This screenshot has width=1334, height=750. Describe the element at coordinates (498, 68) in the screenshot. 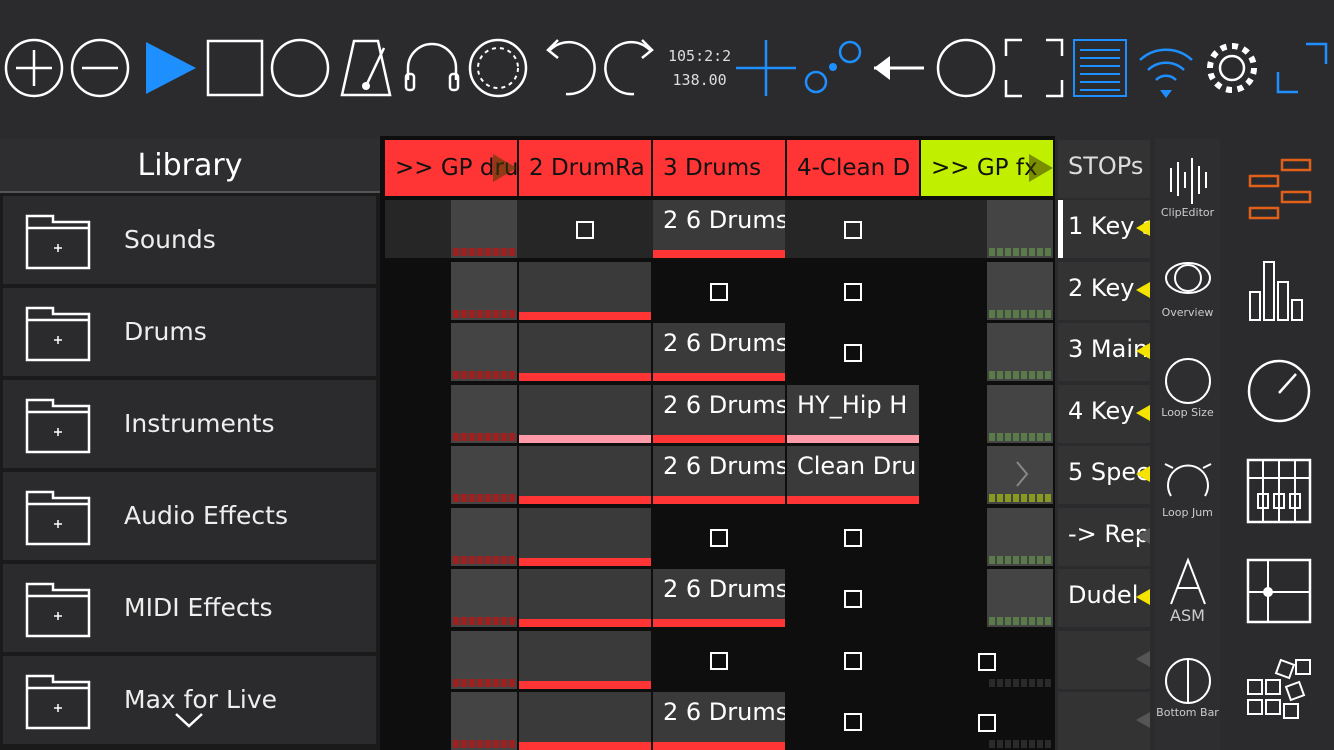

I see `session-record-icon` at that location.